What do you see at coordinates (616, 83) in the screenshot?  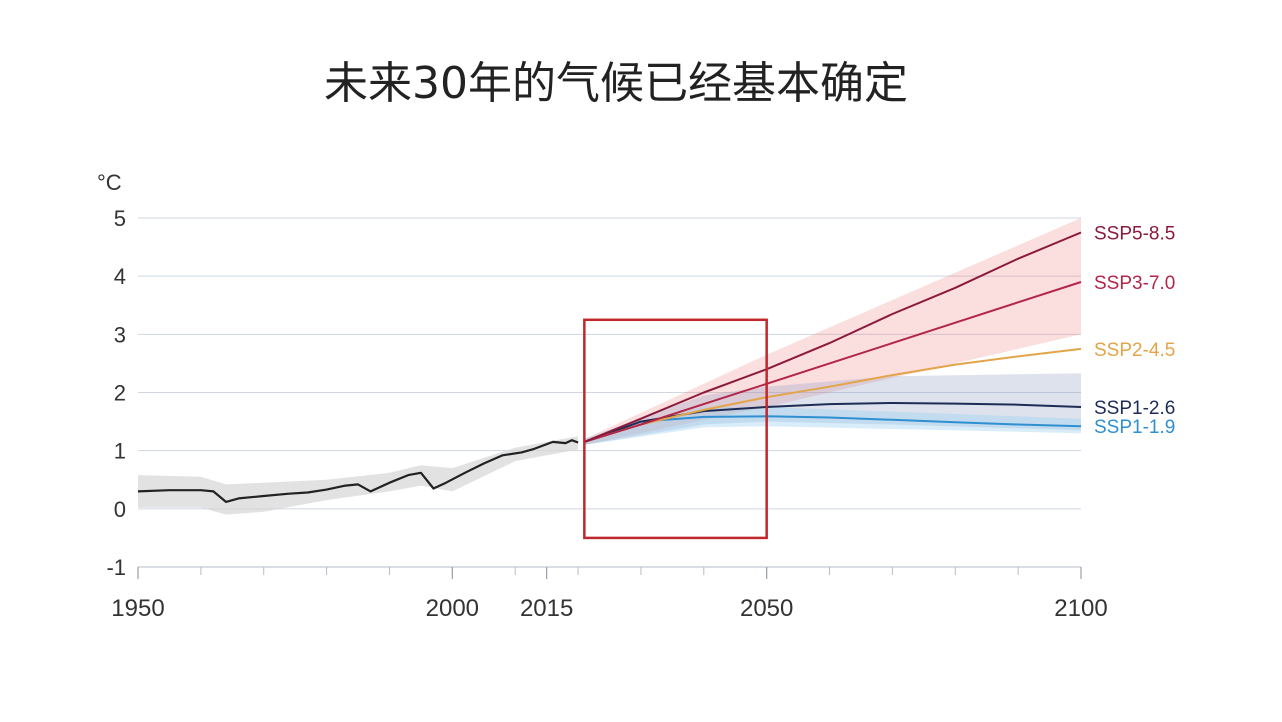 I see `chart-title: 未来30年的气候已经基本确定` at bounding box center [616, 83].